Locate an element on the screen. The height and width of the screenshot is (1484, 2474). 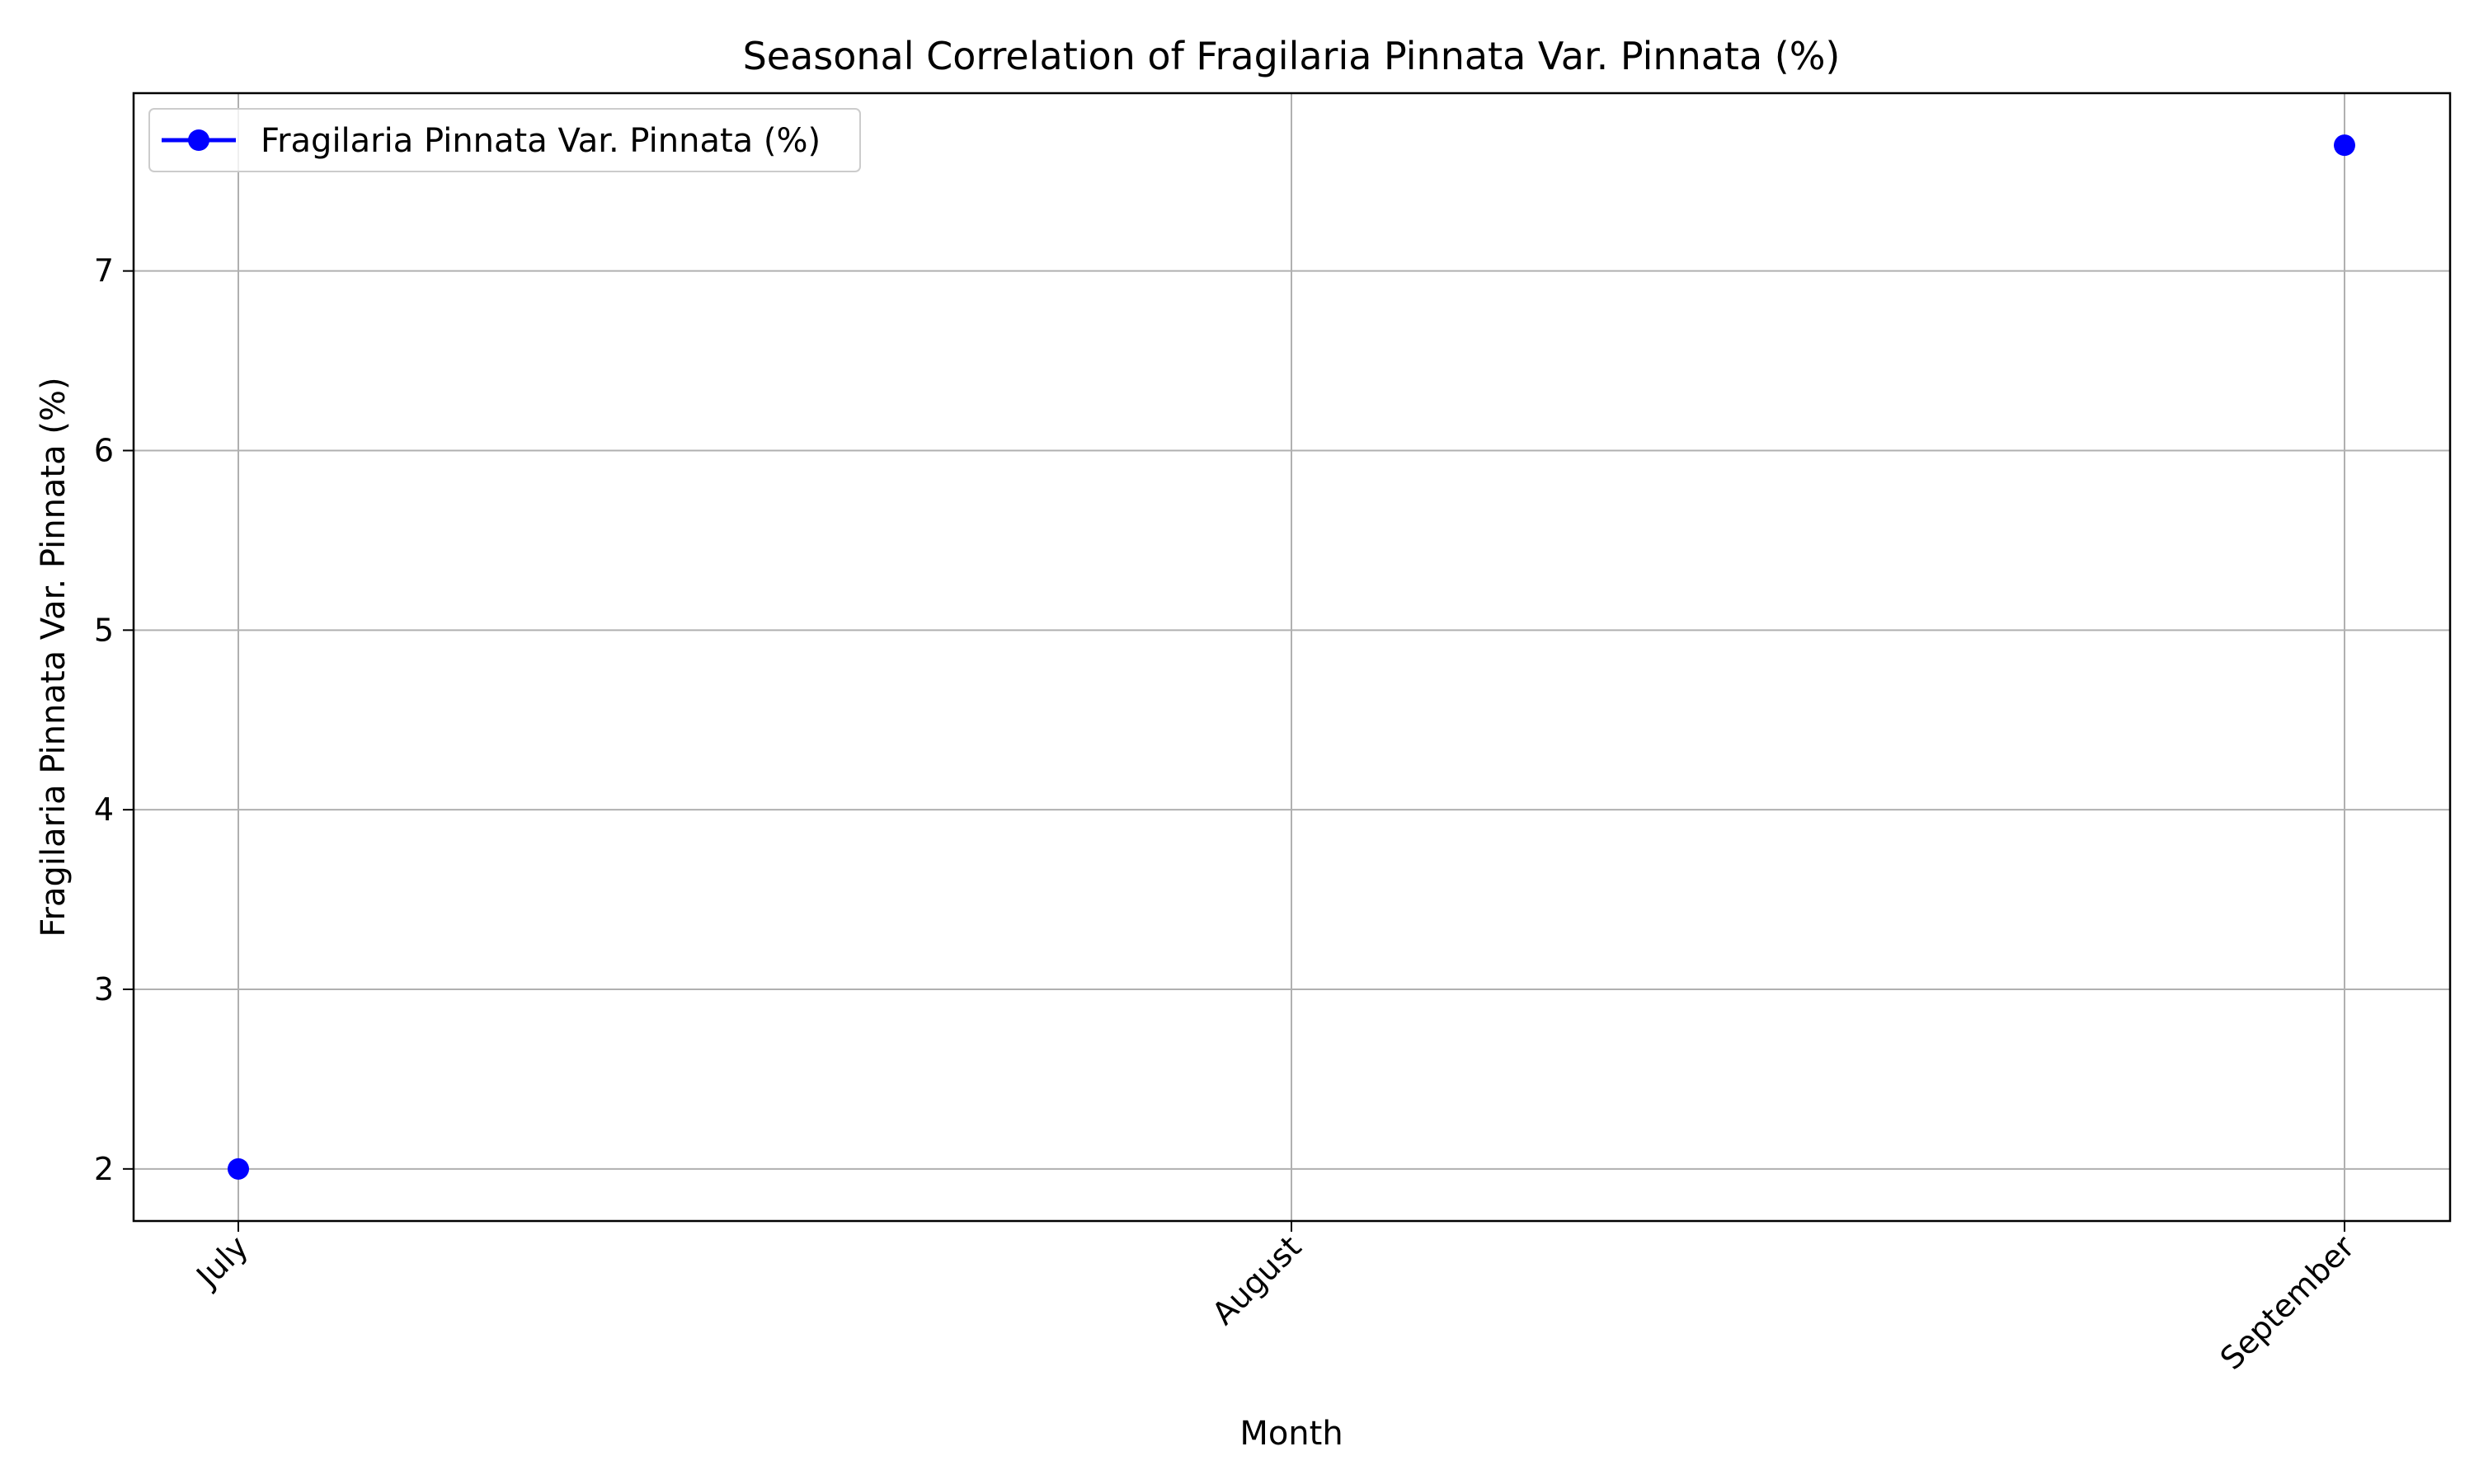
y-tick-label: 7 is located at coordinates (104, 271).